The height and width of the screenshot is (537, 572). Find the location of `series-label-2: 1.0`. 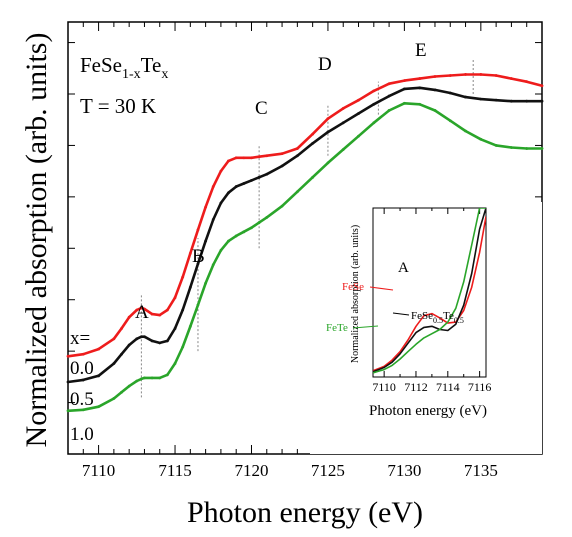

series-label-2: 1.0 is located at coordinates (82, 434).